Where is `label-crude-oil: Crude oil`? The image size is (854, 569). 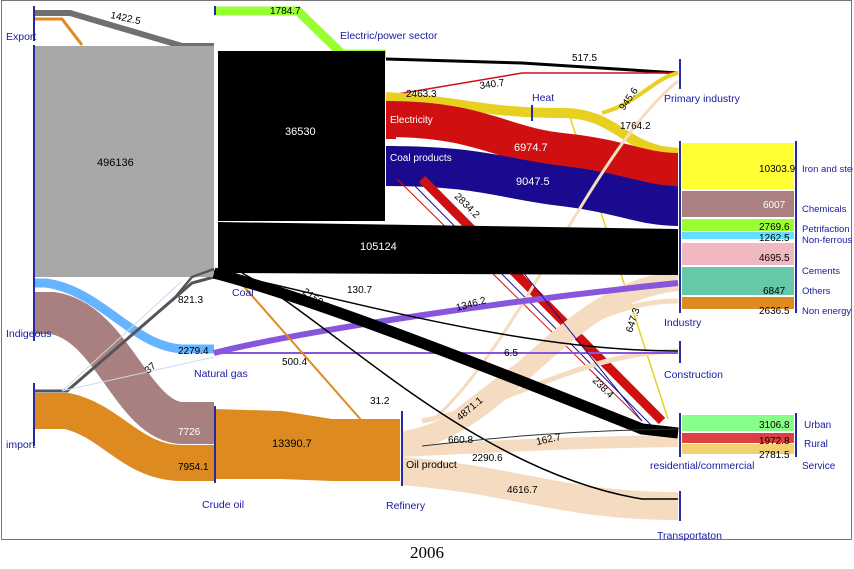
label-crude-oil: Crude oil is located at coordinates (223, 505).